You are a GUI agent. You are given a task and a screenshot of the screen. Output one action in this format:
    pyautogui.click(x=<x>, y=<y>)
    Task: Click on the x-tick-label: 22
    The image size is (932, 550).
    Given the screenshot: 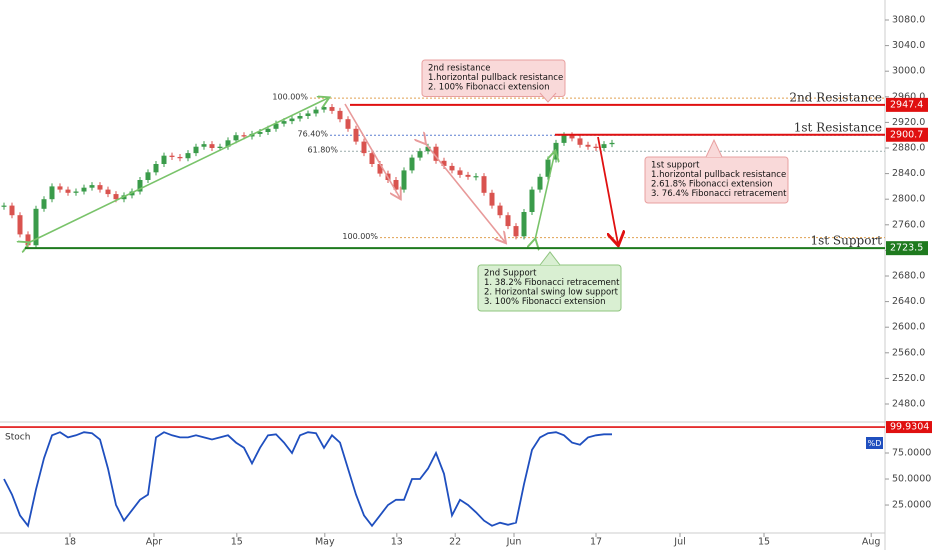 What is the action you would take?
    pyautogui.click(x=455, y=542)
    